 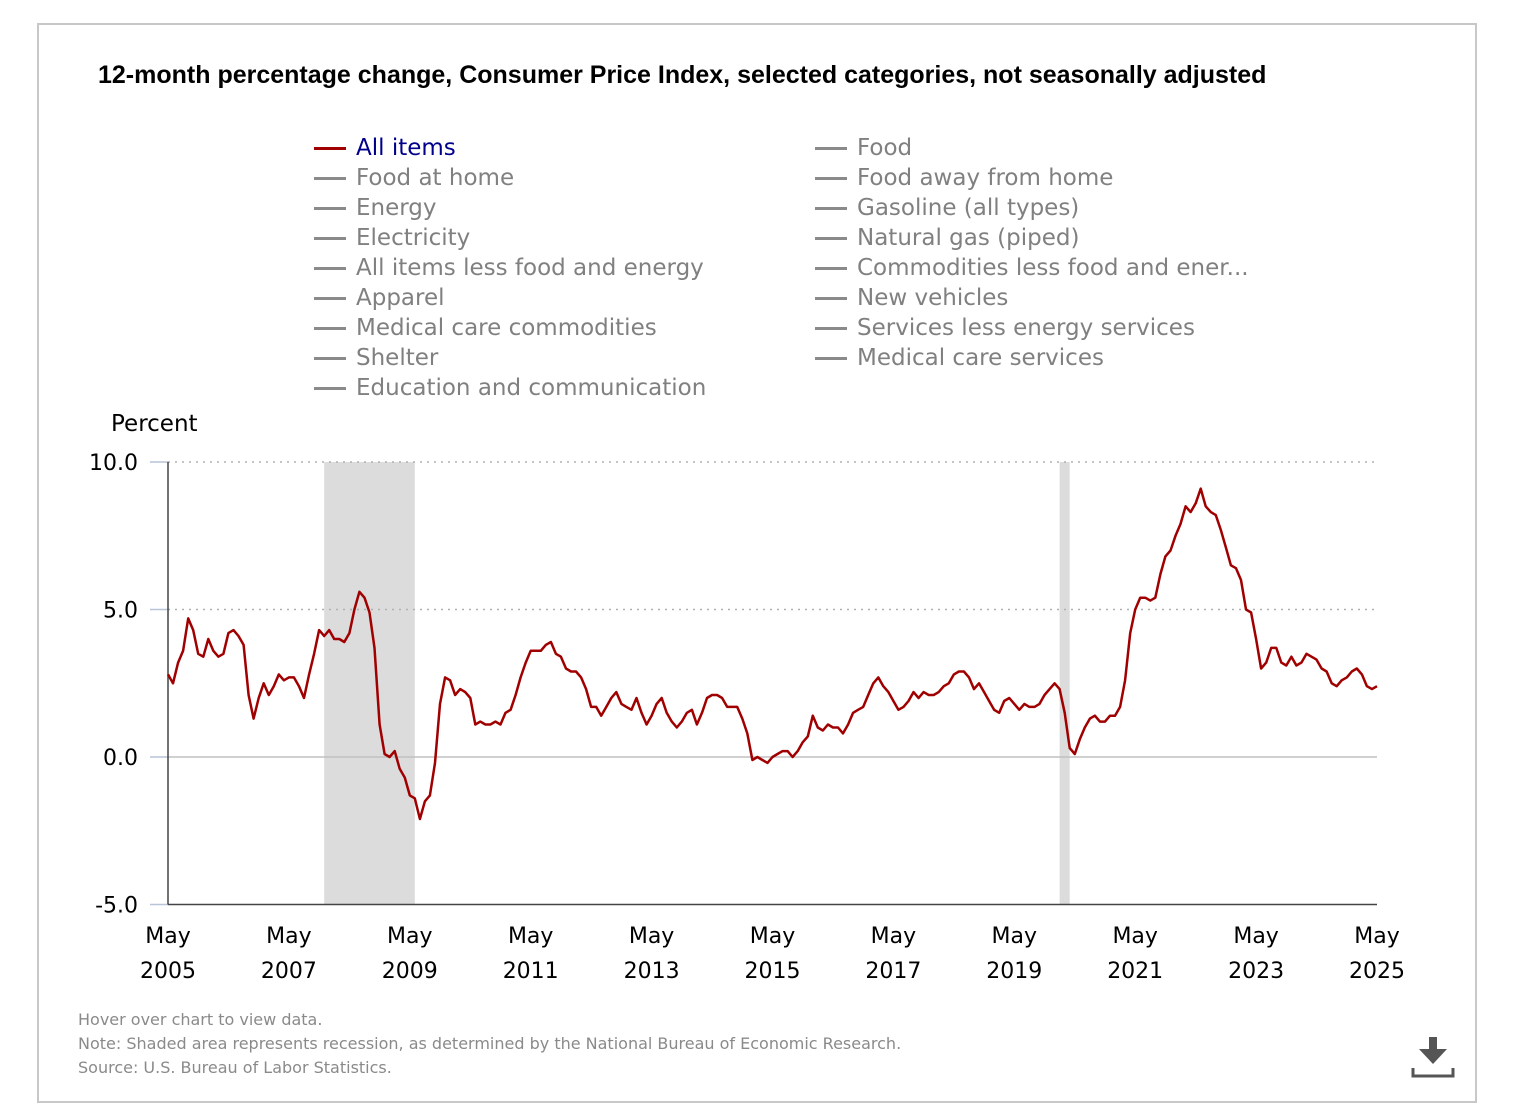 I want to click on legend-item: Gasoline (all types), so click(x=947, y=208).